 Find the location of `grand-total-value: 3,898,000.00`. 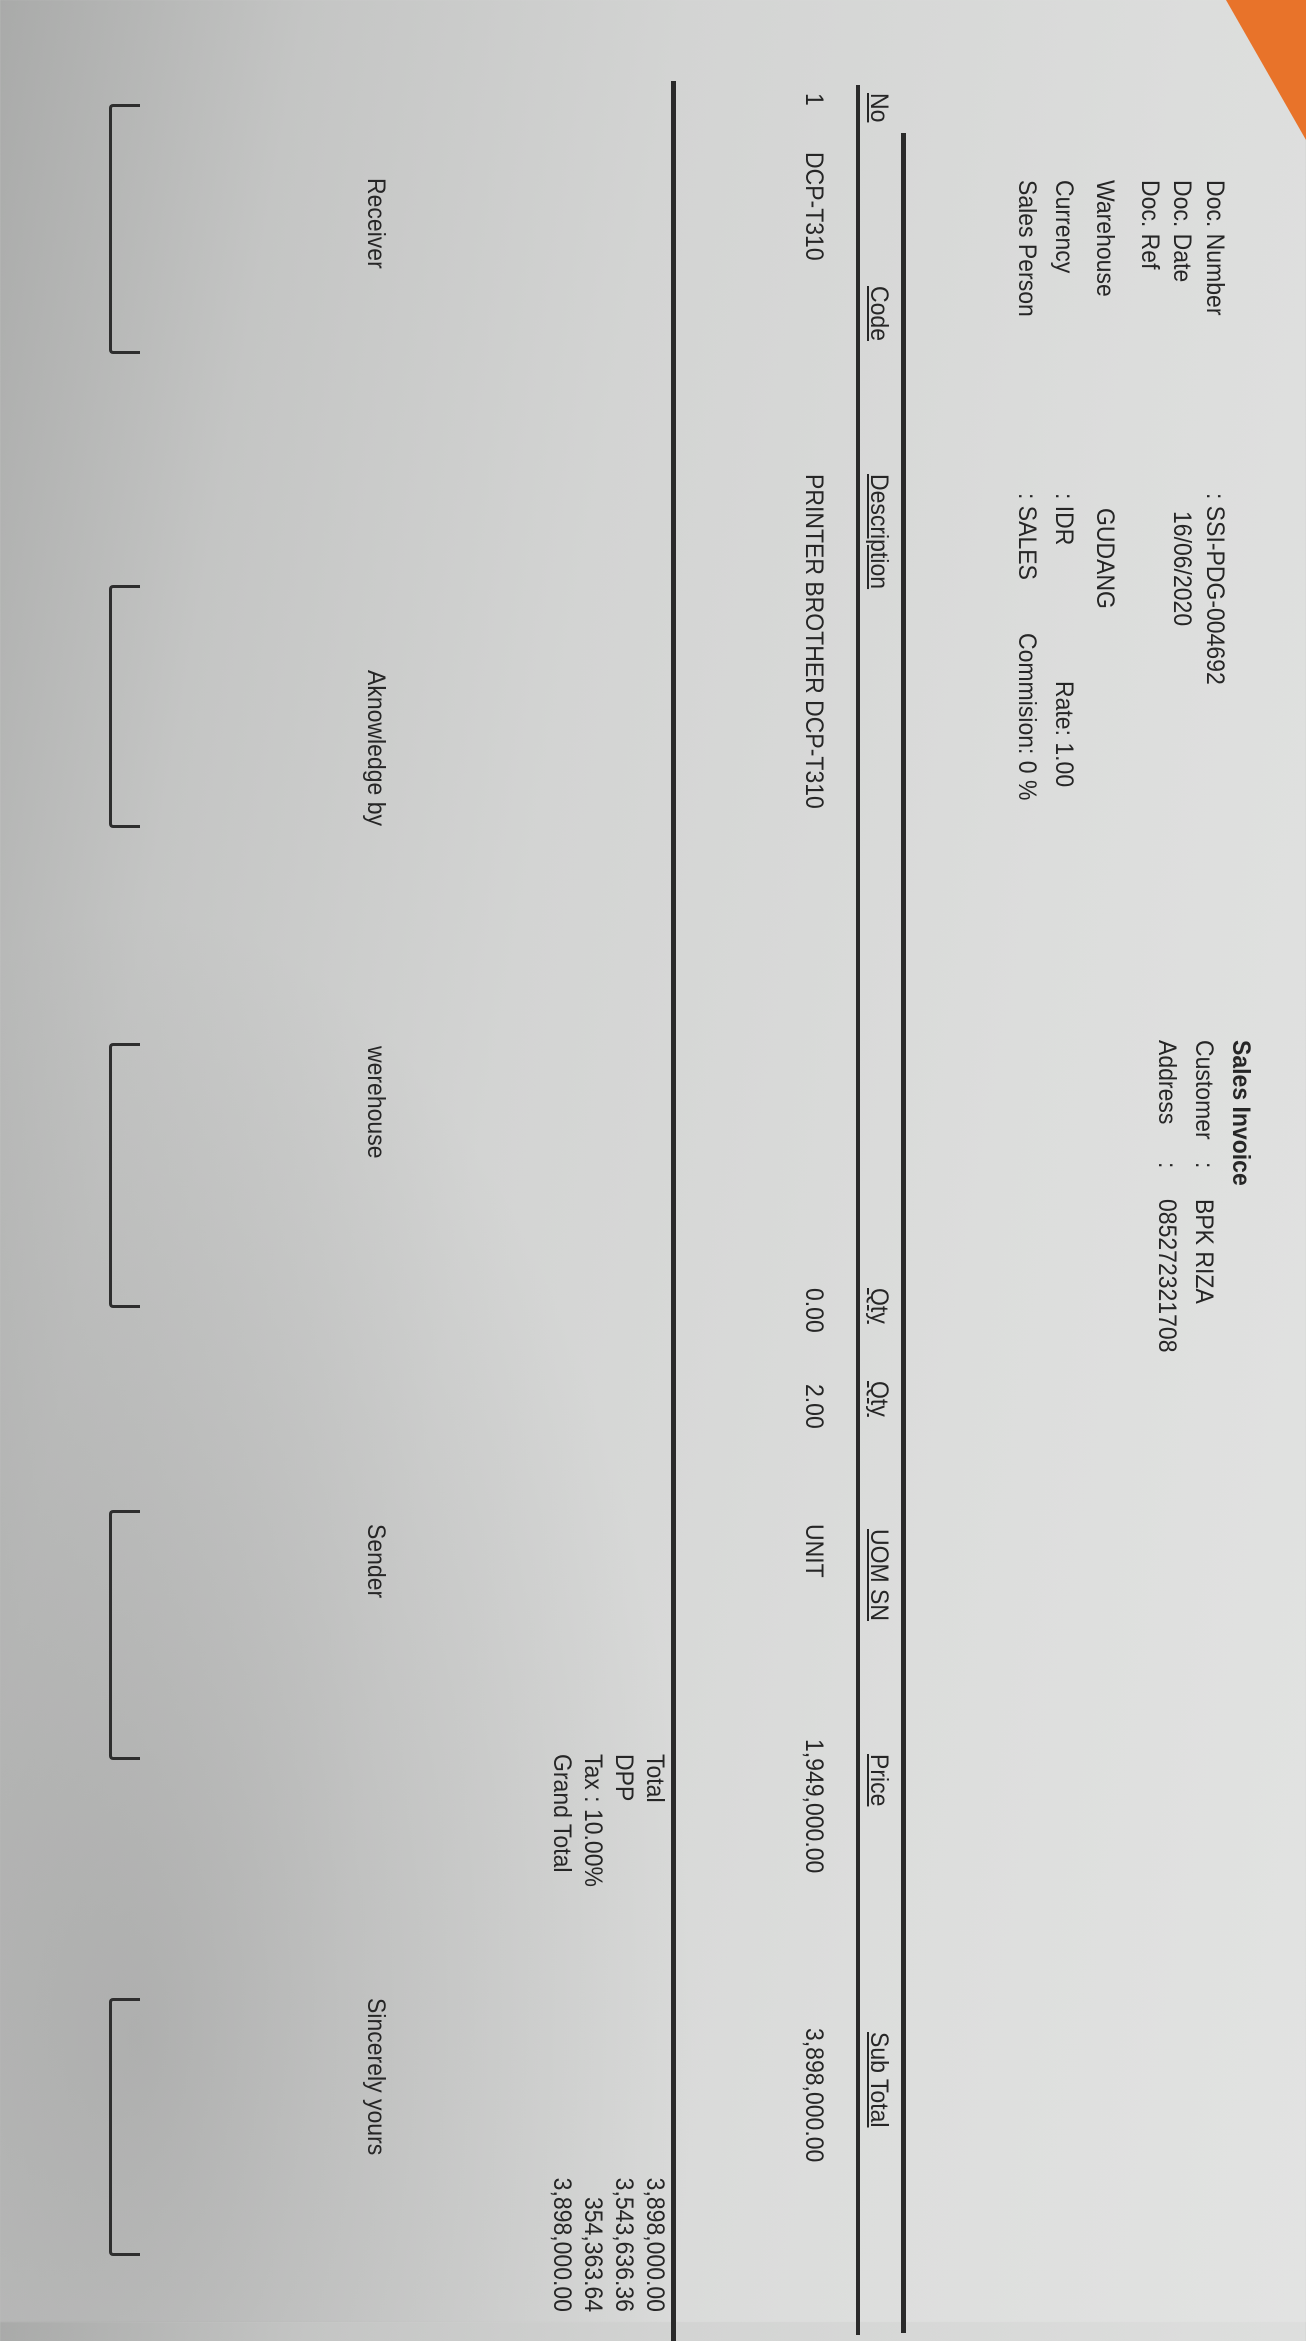

grand-total-value: 3,898,000.00 is located at coordinates (562, 2244).